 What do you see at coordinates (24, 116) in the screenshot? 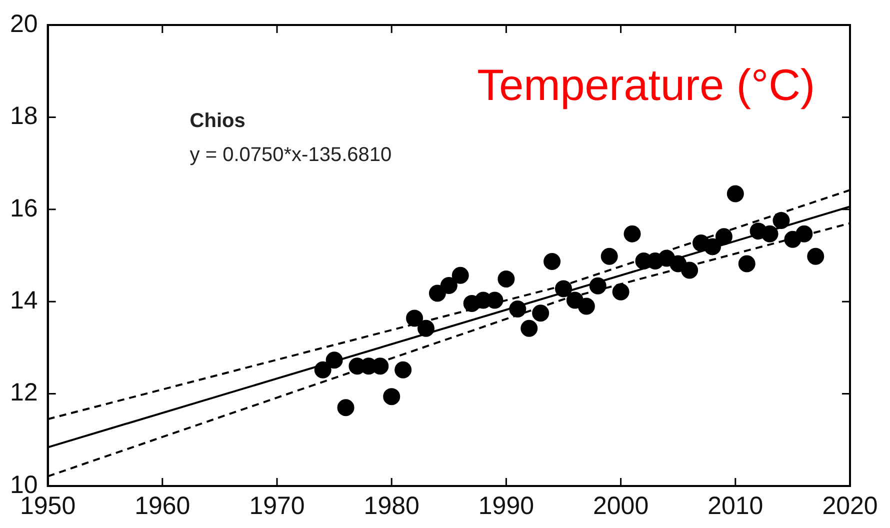
I see `y-tick-label: 18` at bounding box center [24, 116].